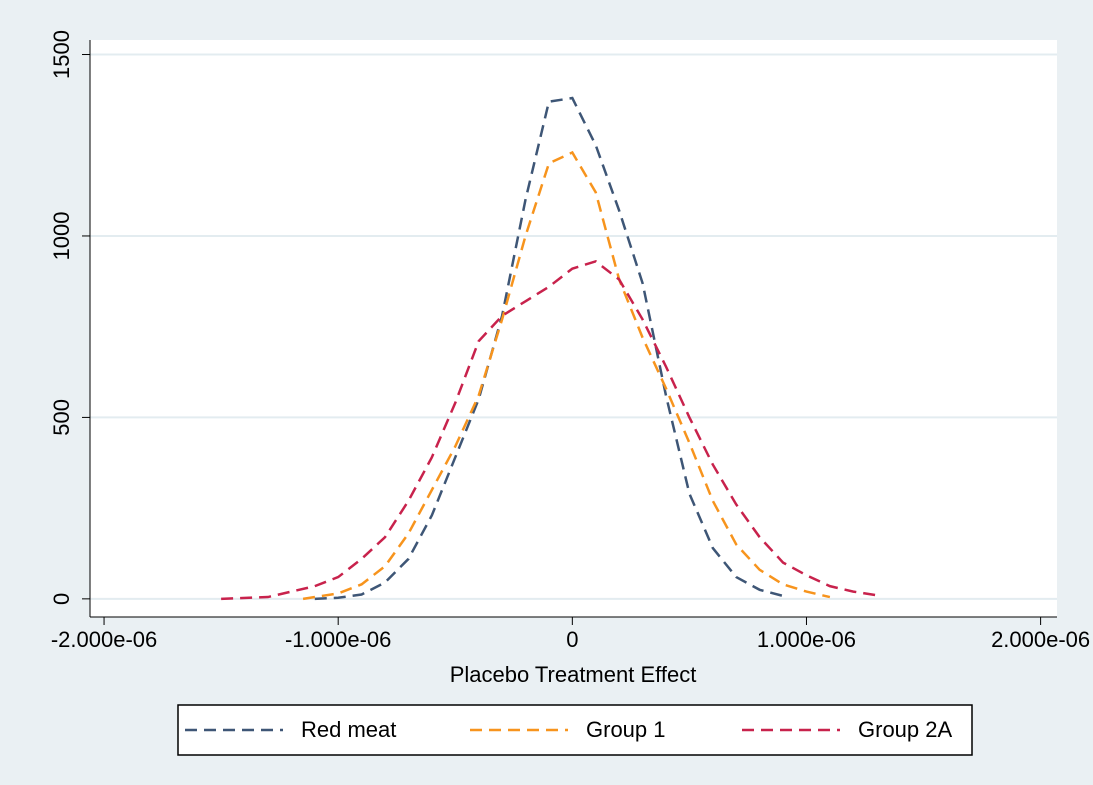 The height and width of the screenshot is (785, 1093). Describe the element at coordinates (338, 639) in the screenshot. I see `x-tick-label: -1.000e-06` at that location.